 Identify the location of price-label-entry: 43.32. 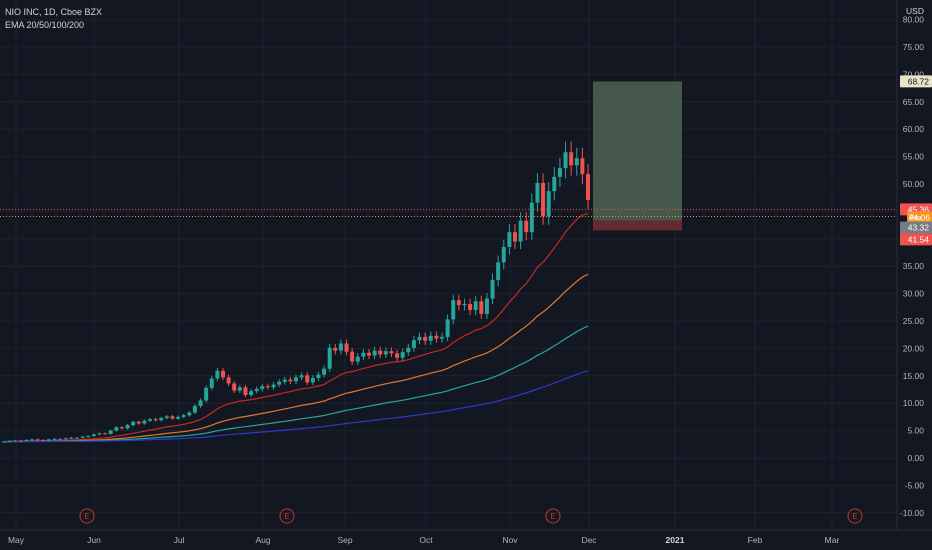
(916, 227).